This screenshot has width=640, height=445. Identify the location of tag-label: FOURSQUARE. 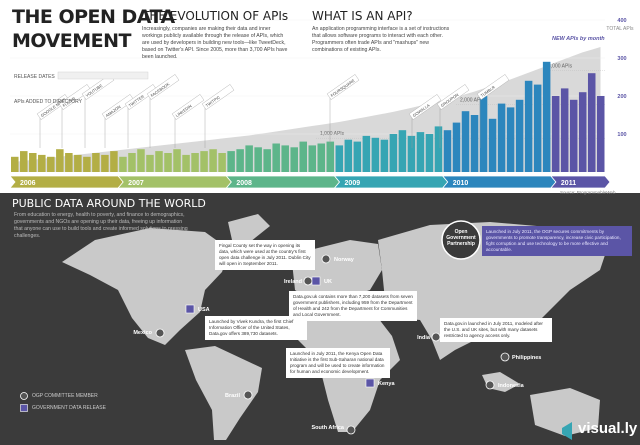
(343, 88).